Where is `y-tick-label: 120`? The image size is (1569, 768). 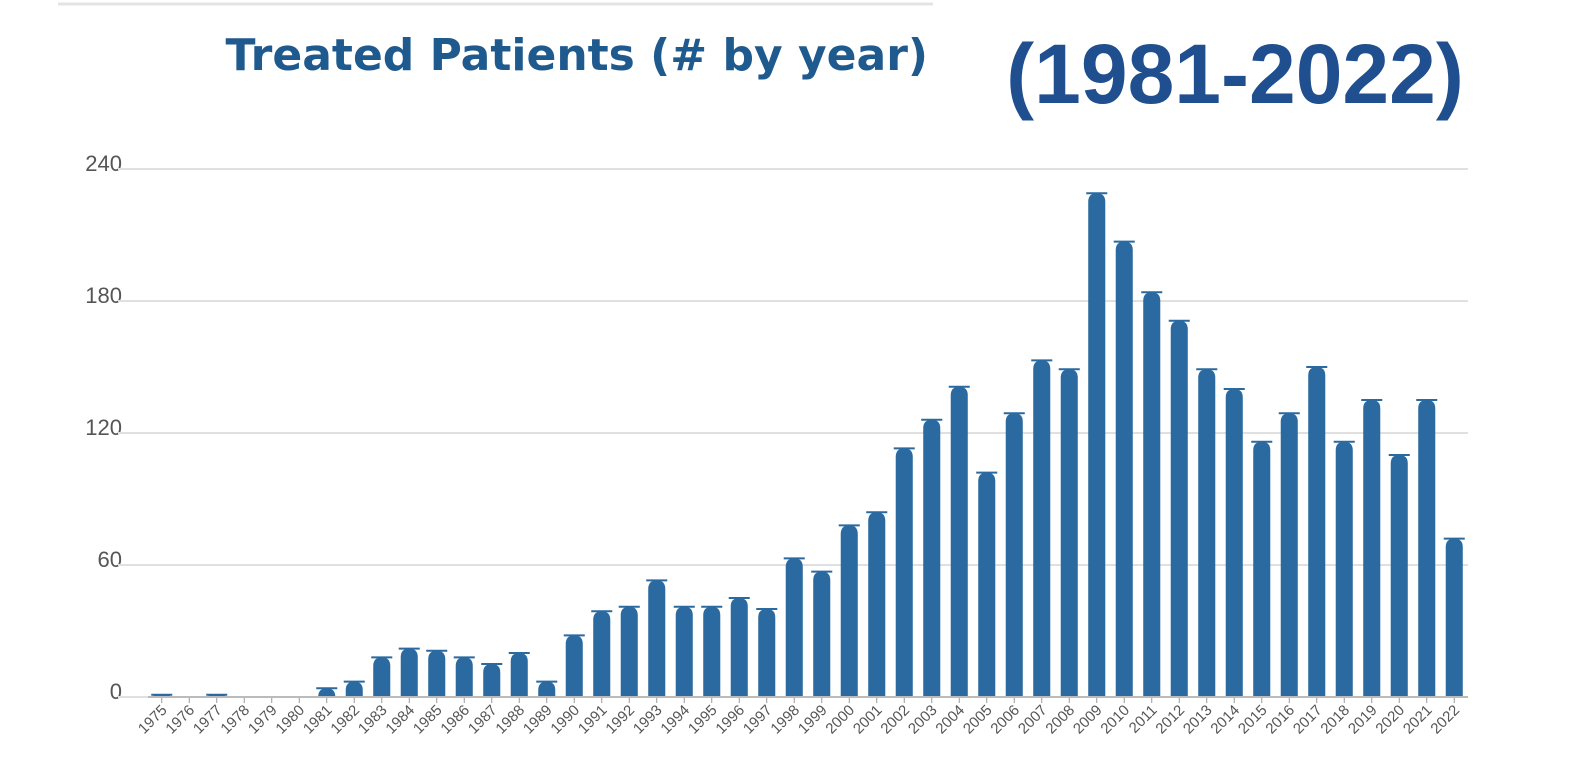
y-tick-label: 120 is located at coordinates (103, 427).